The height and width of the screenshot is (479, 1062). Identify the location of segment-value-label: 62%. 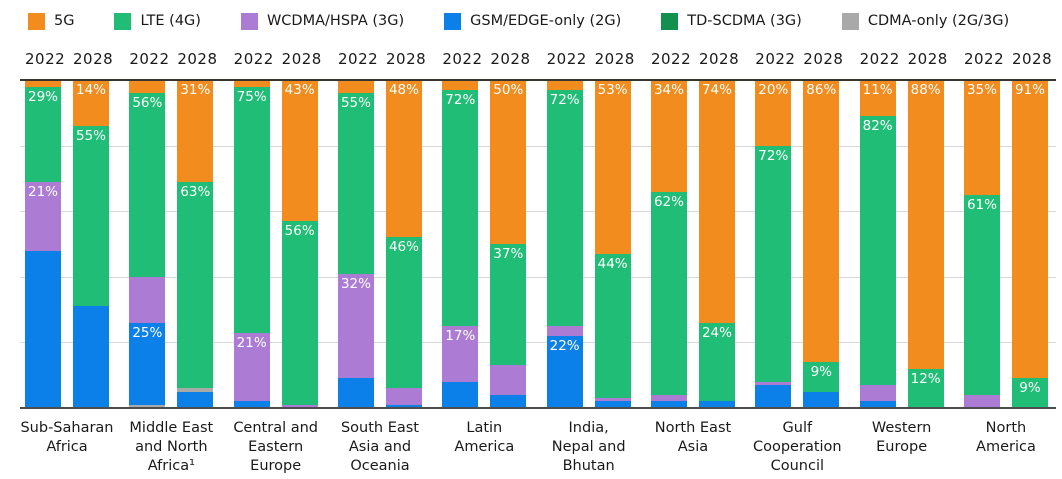
(668, 201).